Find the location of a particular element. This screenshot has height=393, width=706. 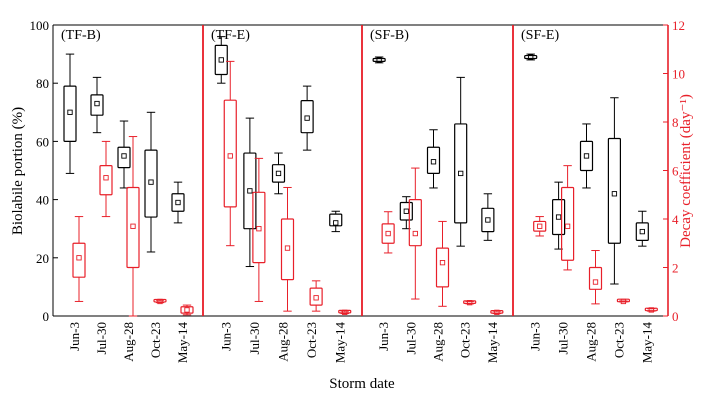

biolabile-box-Aug-28-box is located at coordinates (124, 157).